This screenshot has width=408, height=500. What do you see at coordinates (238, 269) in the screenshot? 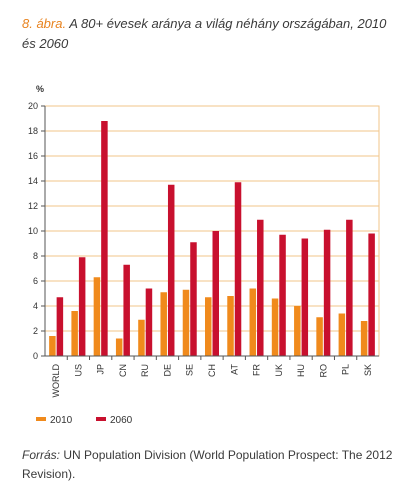
I see `bar-2060-AT` at bounding box center [238, 269].